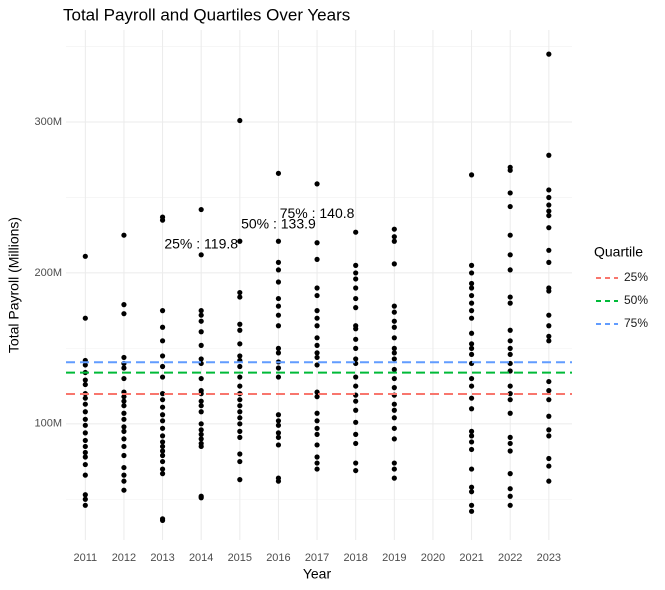  Describe the element at coordinates (48, 424) in the screenshot. I see `y-tick-label: 100M` at that location.